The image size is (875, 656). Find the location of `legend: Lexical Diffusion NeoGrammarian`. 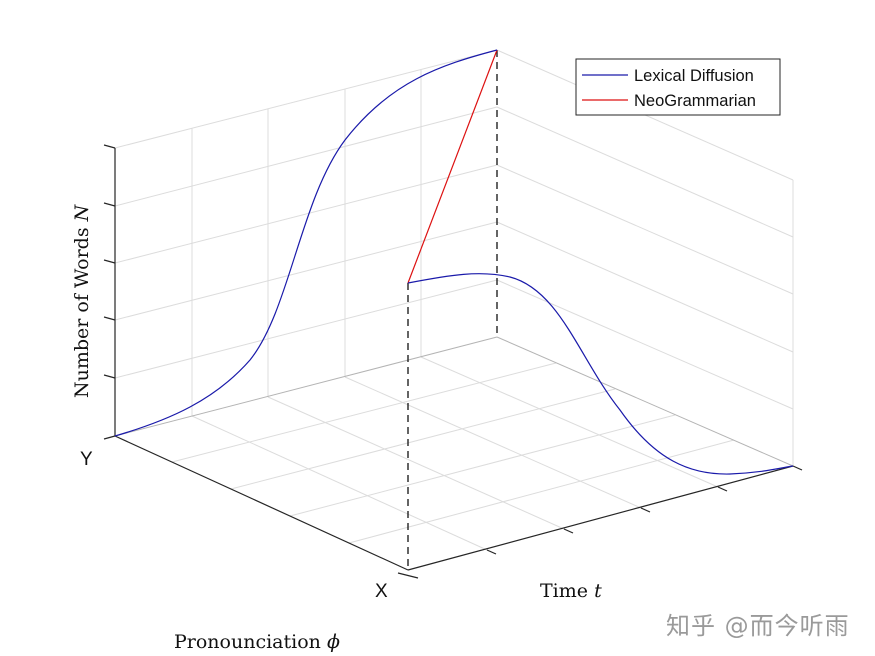

legend: Lexical Diffusion NeoGrammarian is located at coordinates (678, 87).